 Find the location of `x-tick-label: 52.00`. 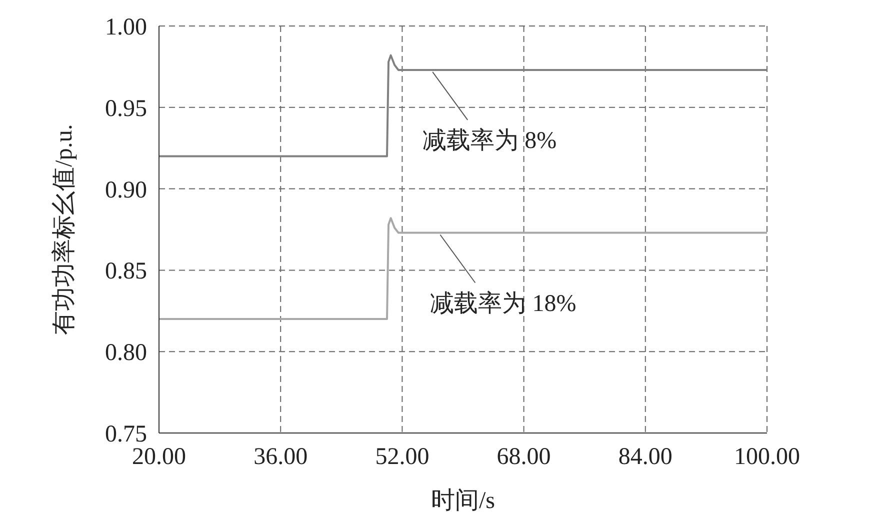

x-tick-label: 52.00 is located at coordinates (402, 457).